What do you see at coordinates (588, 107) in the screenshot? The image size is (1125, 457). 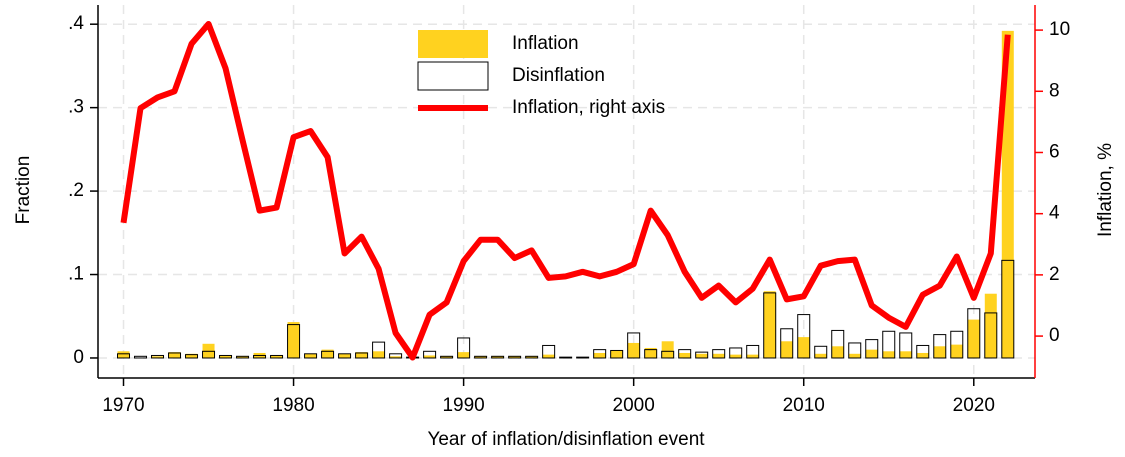 I see `legend-label: Inflation, right axis` at bounding box center [588, 107].